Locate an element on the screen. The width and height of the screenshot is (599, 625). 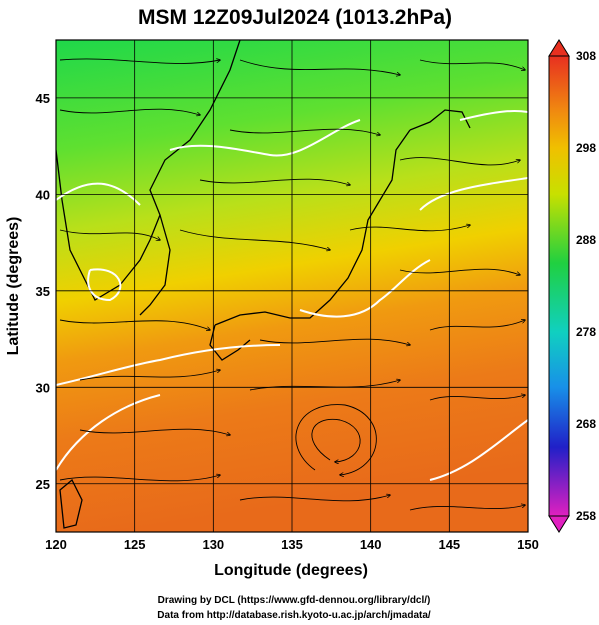
x-tick-label: 130 is located at coordinates (213, 544).